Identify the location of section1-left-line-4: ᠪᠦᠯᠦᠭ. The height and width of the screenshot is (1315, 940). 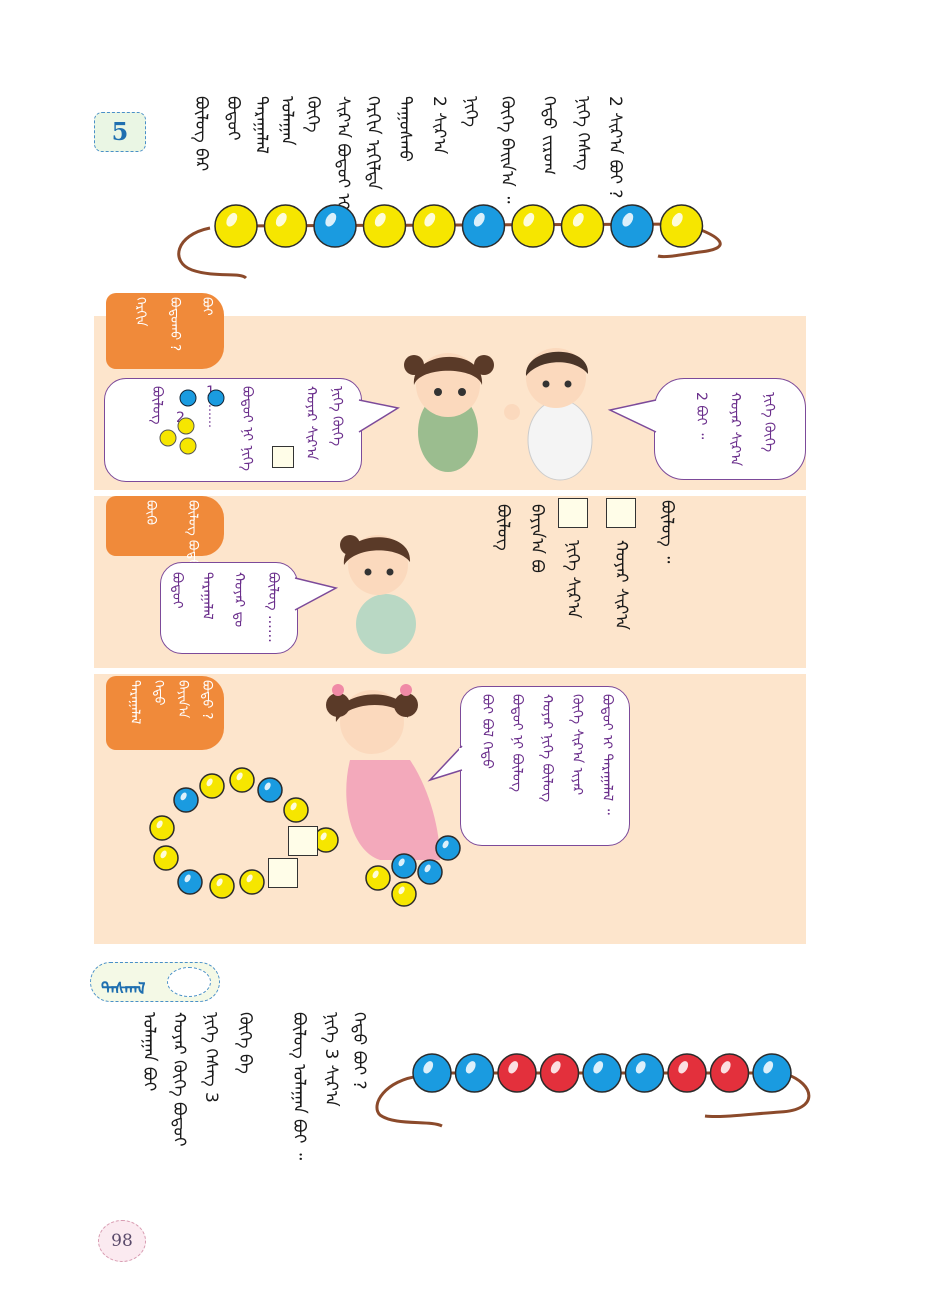
(157, 405).